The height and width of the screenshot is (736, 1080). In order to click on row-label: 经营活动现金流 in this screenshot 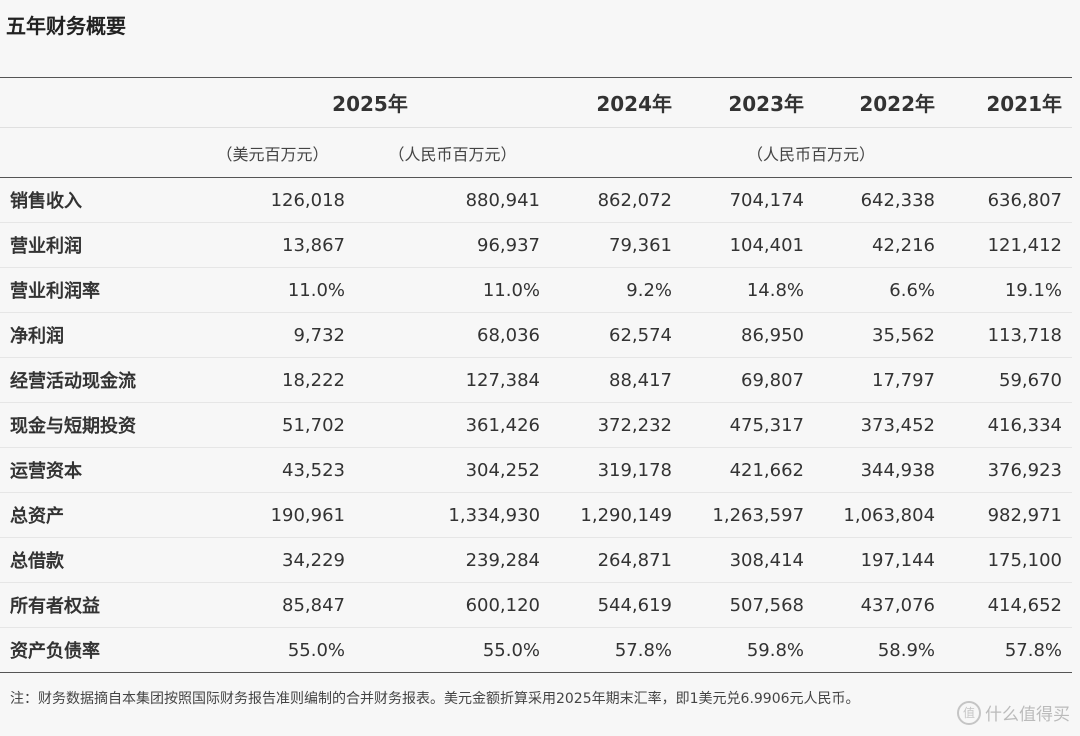, I will do `click(95, 380)`.